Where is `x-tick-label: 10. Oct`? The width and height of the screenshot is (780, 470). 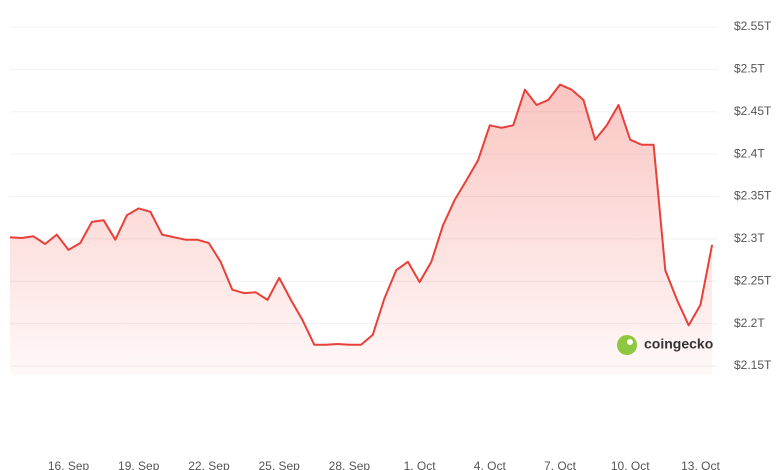
x-tick-label: 10. Oct is located at coordinates (630, 464).